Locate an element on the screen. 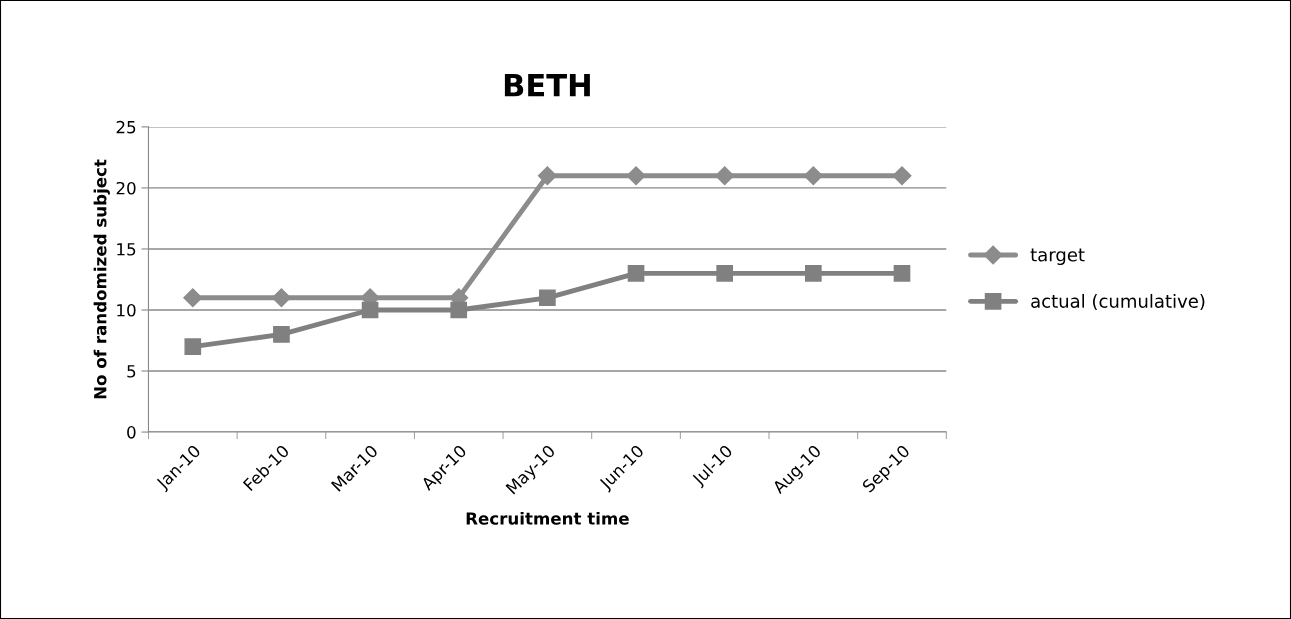 This screenshot has height=619, width=1291. y-tick-label: 20 is located at coordinates (126, 188).